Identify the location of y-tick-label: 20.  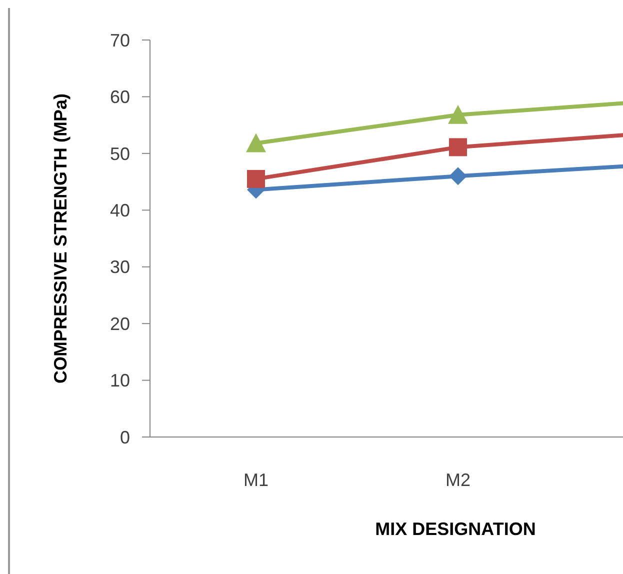
(120, 324).